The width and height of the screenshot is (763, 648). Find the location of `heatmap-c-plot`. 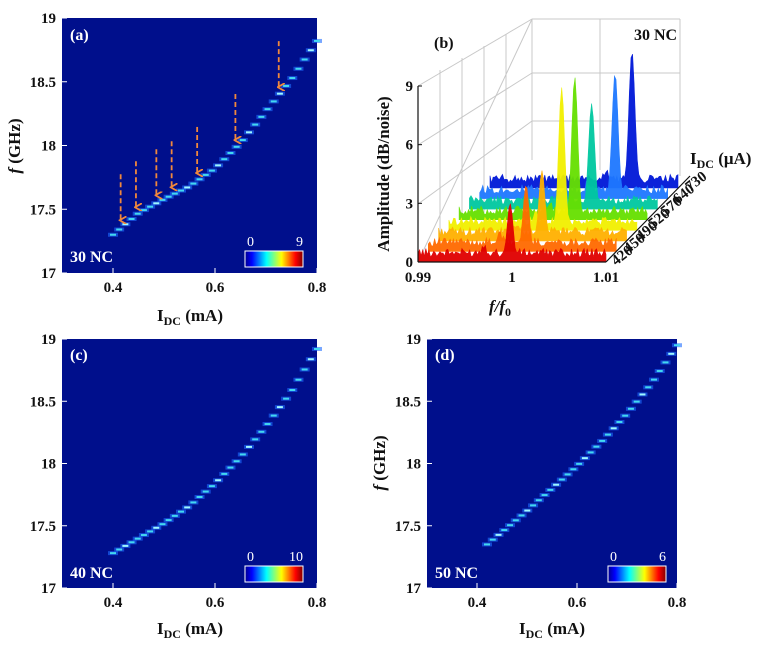

heatmap-c-plot is located at coordinates (189, 463).